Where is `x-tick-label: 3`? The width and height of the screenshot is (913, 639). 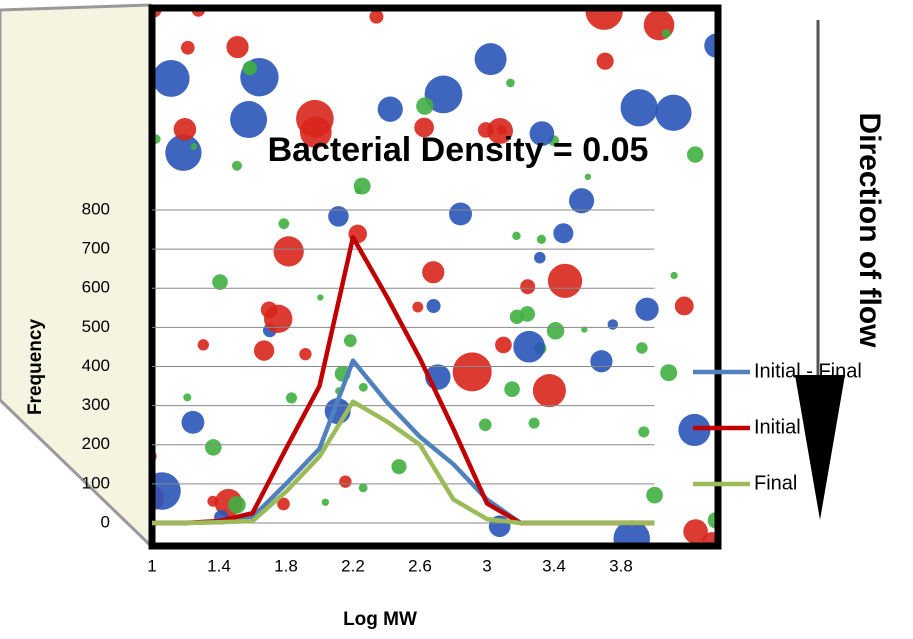
x-tick-label: 3 is located at coordinates (486, 565).